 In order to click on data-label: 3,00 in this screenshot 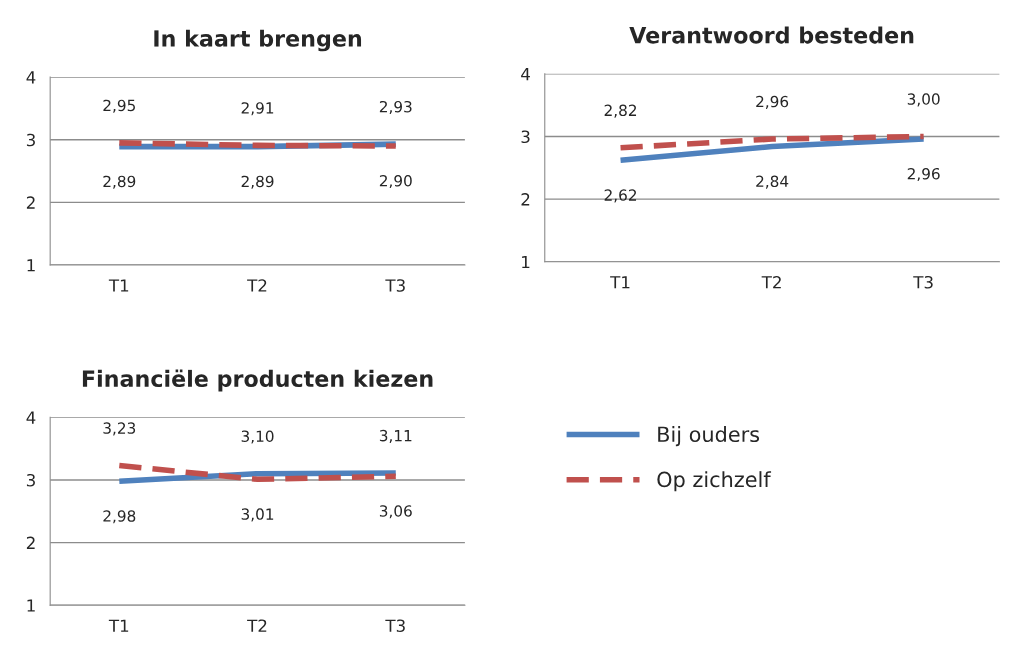, I will do `click(923, 100)`.